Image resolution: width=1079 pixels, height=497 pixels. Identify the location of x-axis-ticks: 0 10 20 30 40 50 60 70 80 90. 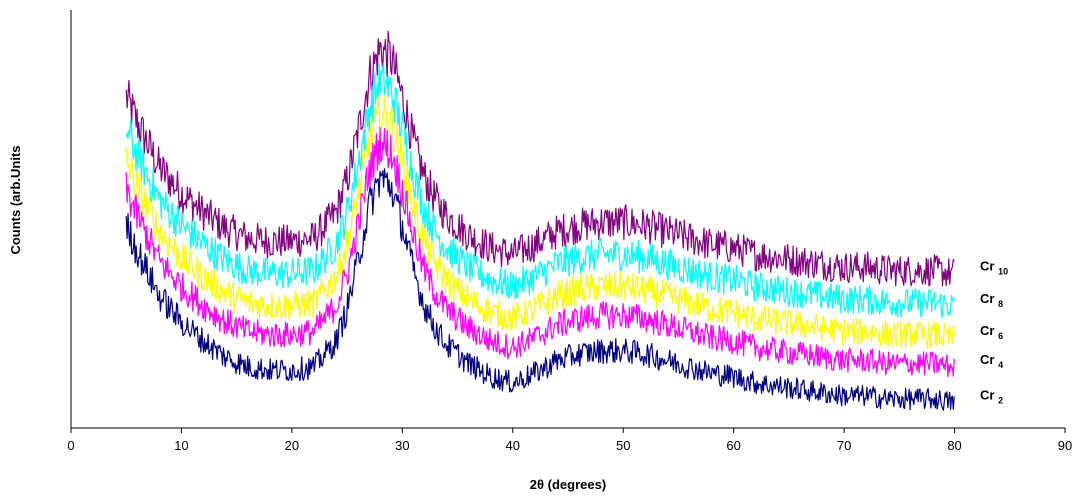
(569, 440).